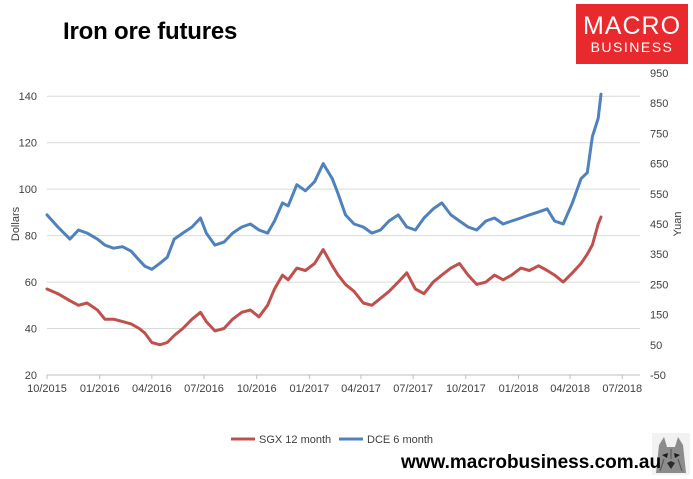  I want to click on y-tick-label: 140, so click(28, 97).